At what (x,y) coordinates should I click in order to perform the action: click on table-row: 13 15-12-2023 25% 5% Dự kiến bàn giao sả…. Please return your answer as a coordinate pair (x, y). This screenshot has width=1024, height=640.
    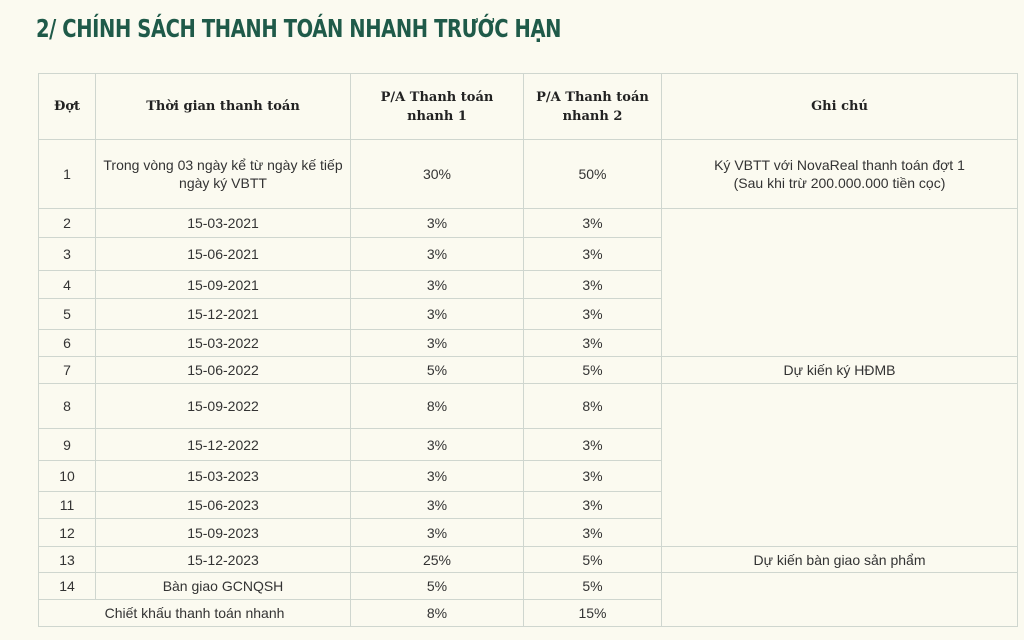
    Looking at the image, I should click on (528, 559).